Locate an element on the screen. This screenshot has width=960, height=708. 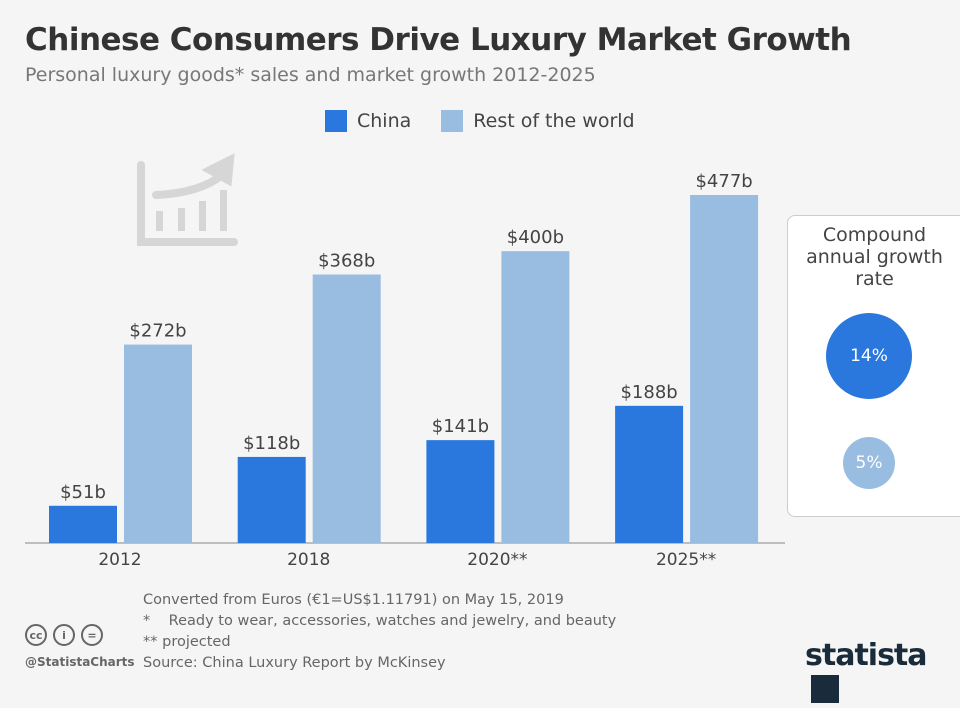
cagr-panel: Compound annual growth rate 14% 5% is located at coordinates (873, 366).